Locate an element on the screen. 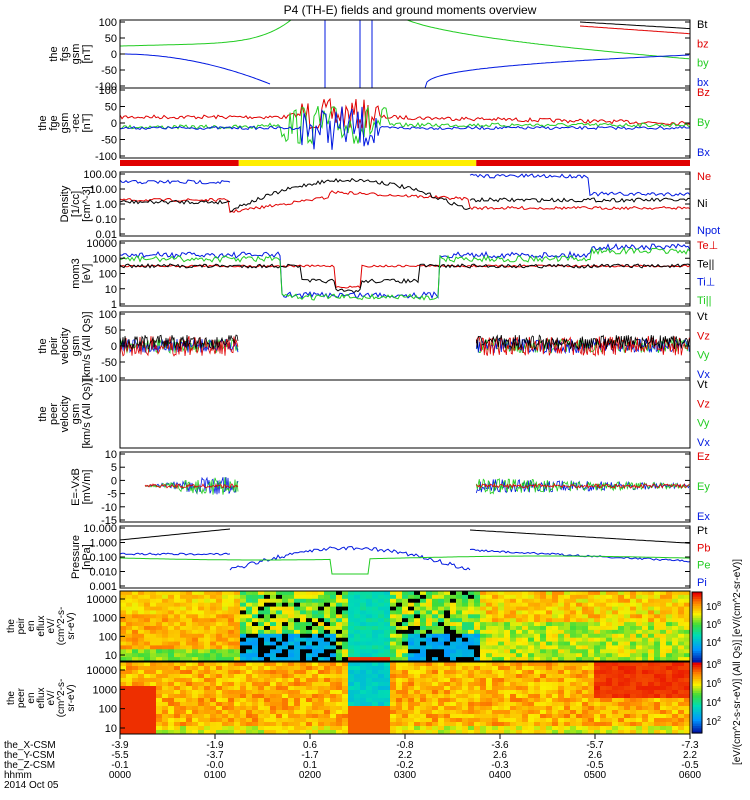 This screenshot has width=750, height=800. legend-Vy: Vy is located at coordinates (703, 424).